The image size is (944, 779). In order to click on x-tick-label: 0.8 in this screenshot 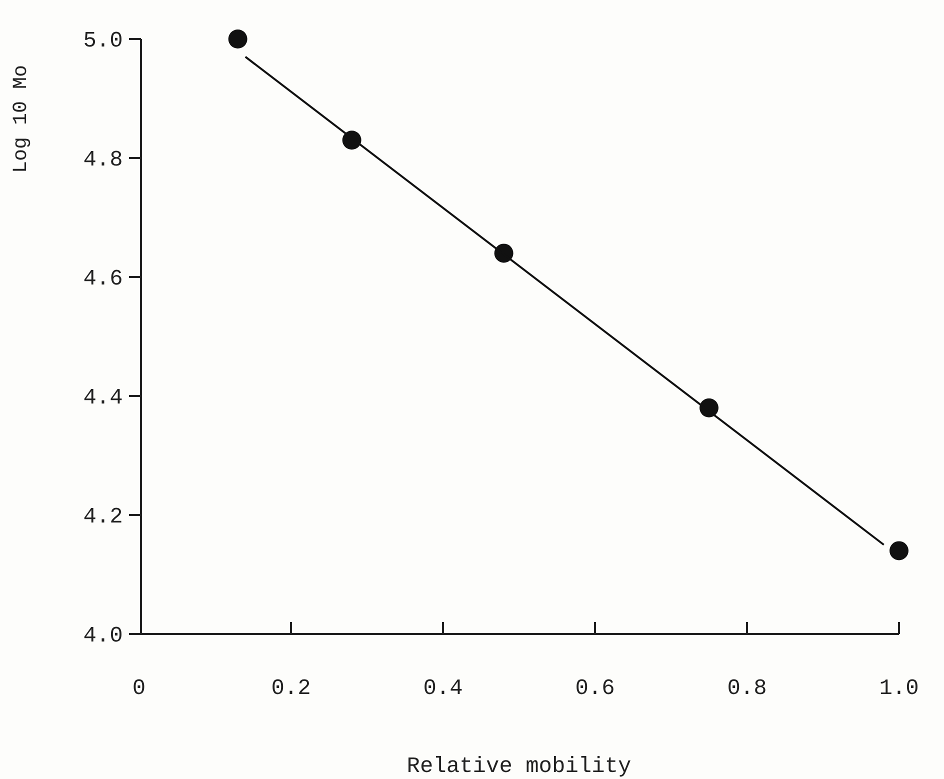, I will do `click(747, 688)`.